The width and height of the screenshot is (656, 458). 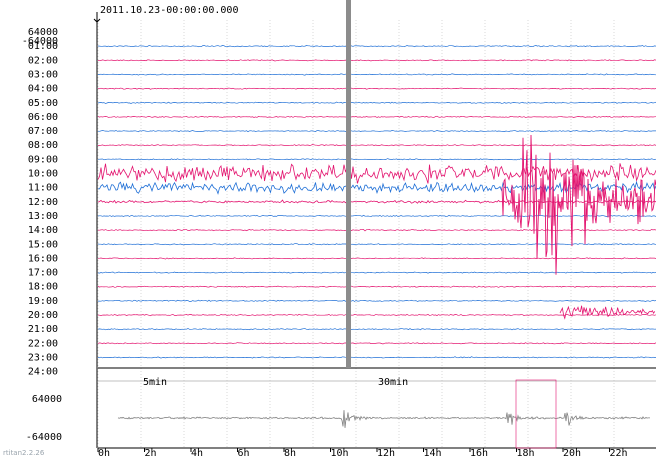 What do you see at coordinates (244, 453) in the screenshot?
I see `x-tick-label: 6h` at bounding box center [244, 453].